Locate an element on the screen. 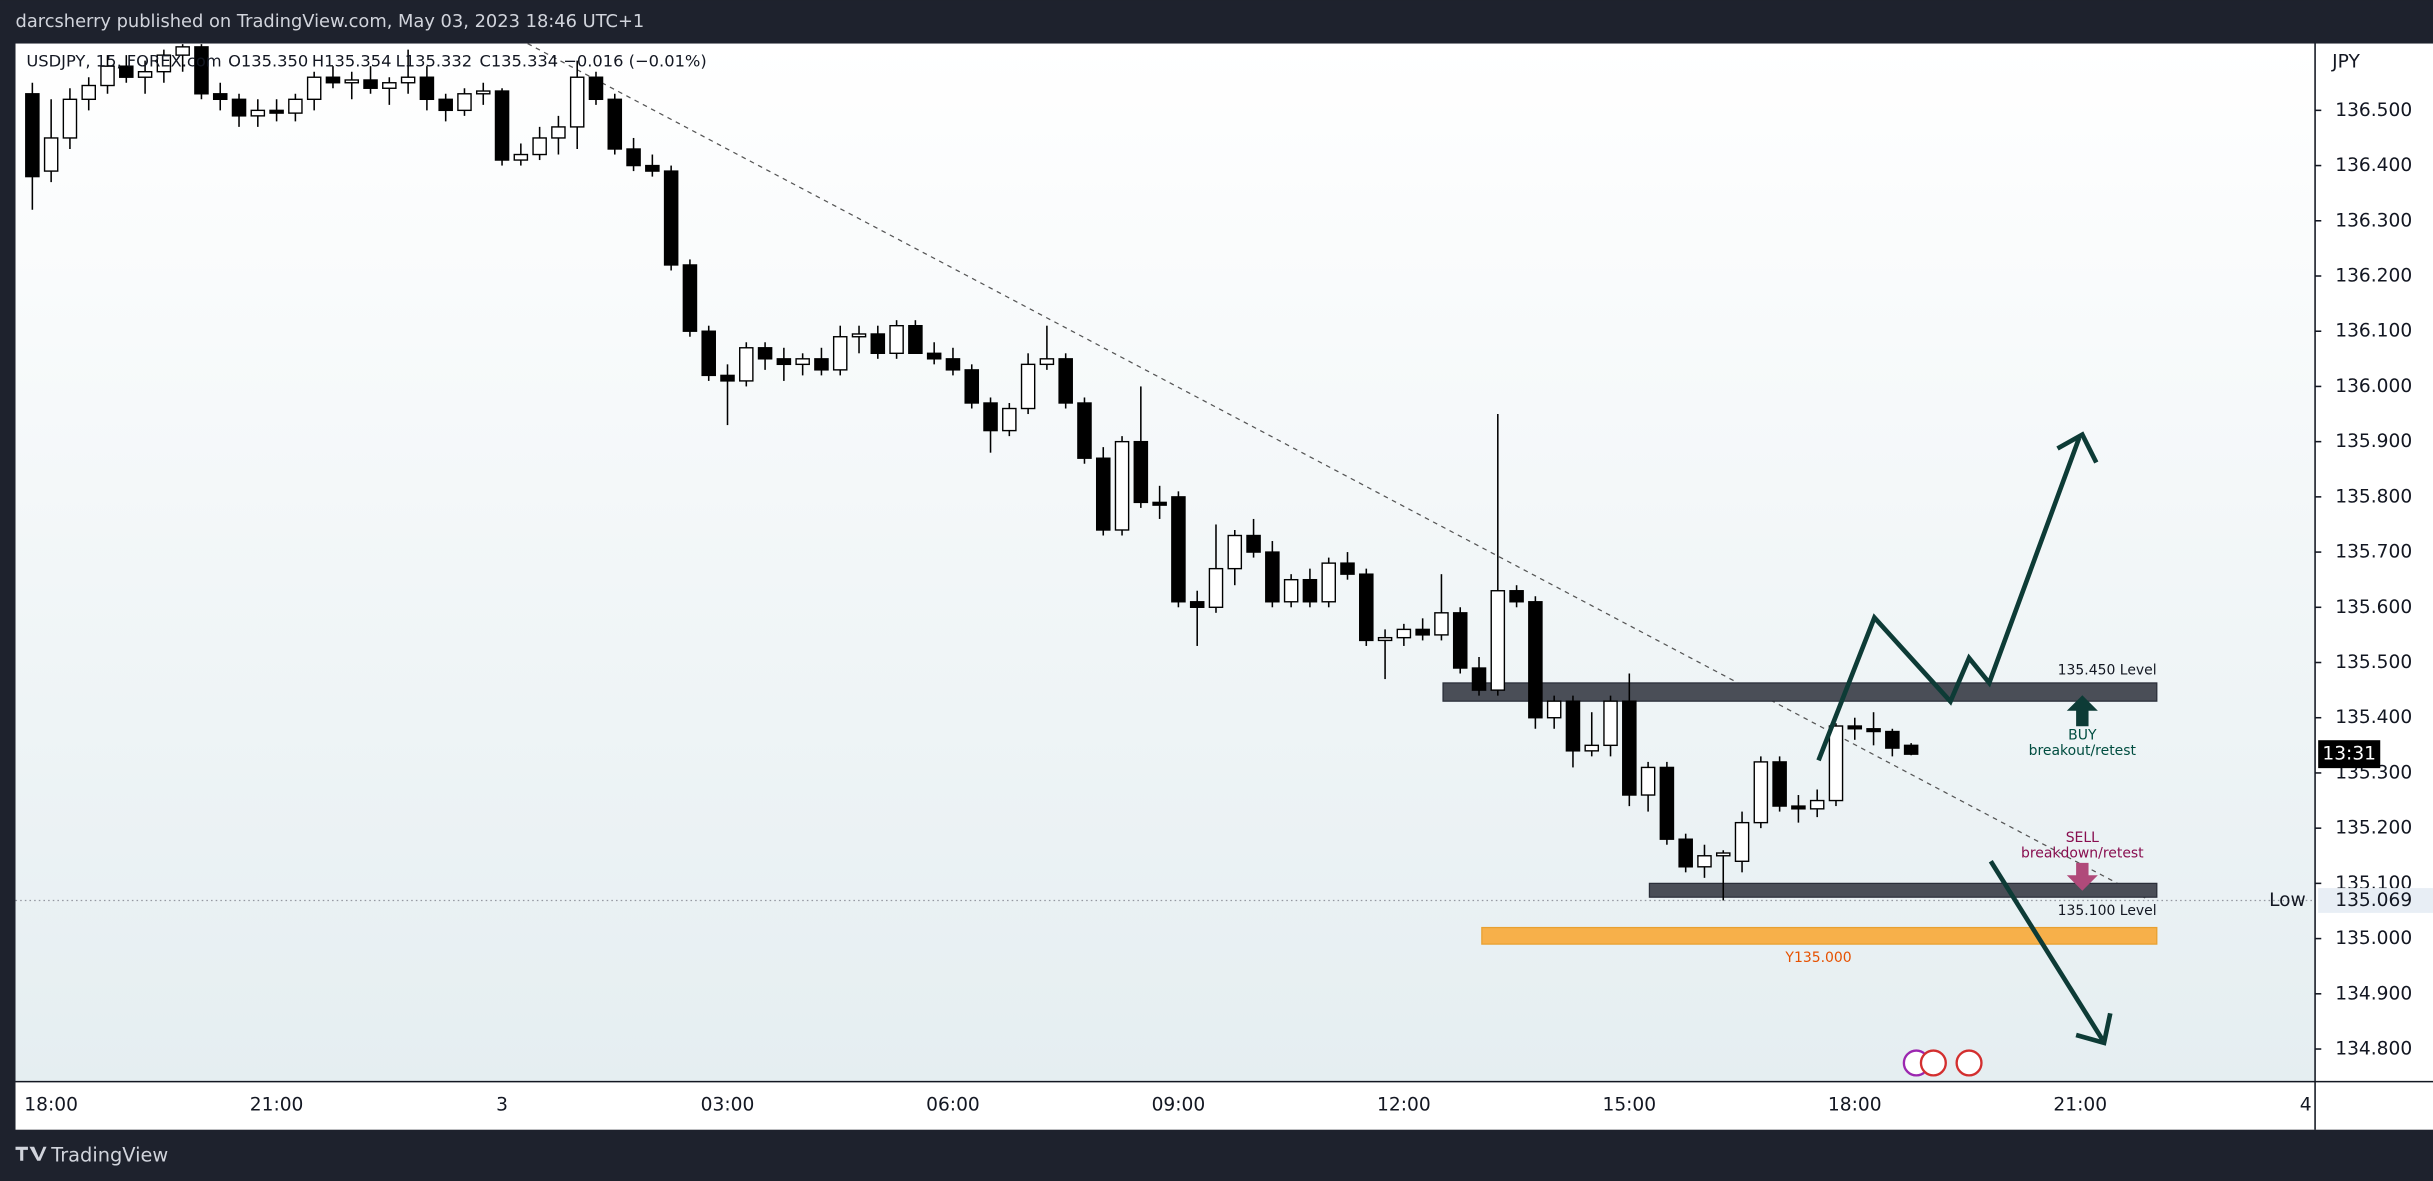 The width and height of the screenshot is (2433, 1181). low-price: 135.069 is located at coordinates (2373, 900).